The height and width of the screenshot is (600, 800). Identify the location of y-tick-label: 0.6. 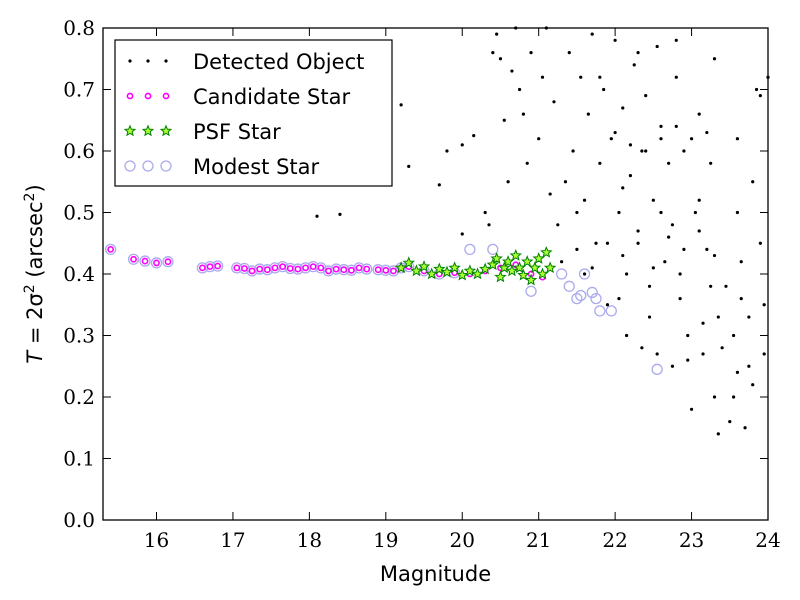
(79, 151).